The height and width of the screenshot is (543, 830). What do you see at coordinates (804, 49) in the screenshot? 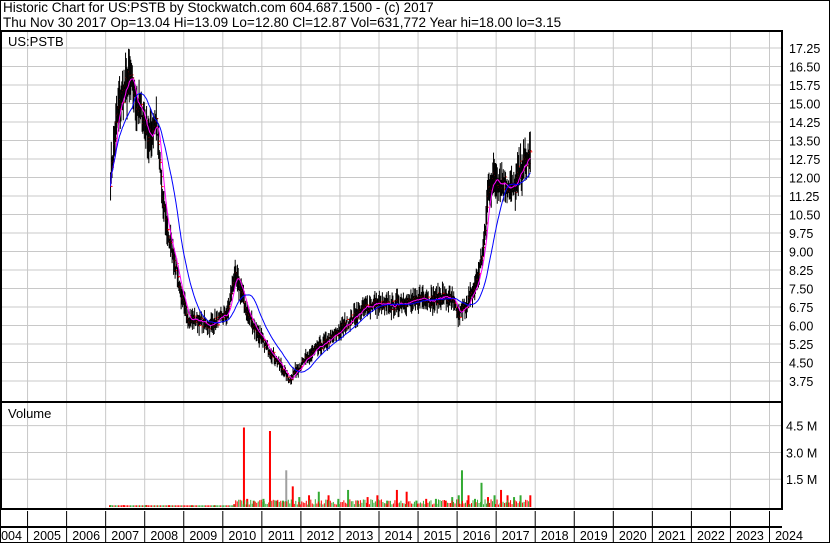
I see `price-tick-label: 17.25` at bounding box center [804, 49].